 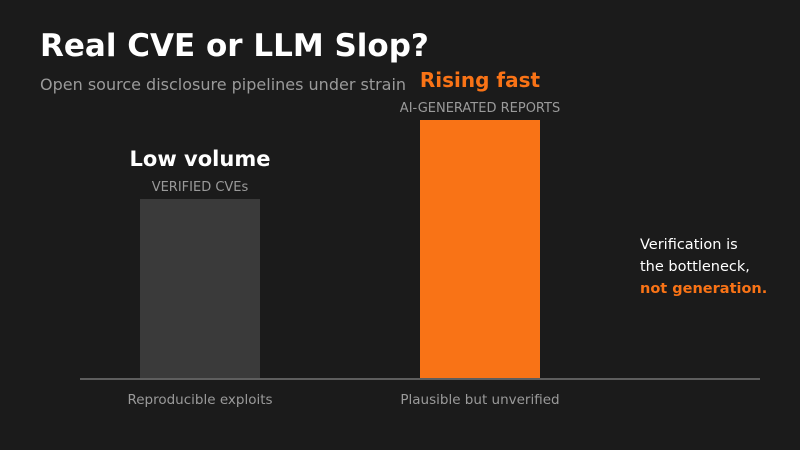 I want to click on callout-line-1: Verification is, so click(x=689, y=245).